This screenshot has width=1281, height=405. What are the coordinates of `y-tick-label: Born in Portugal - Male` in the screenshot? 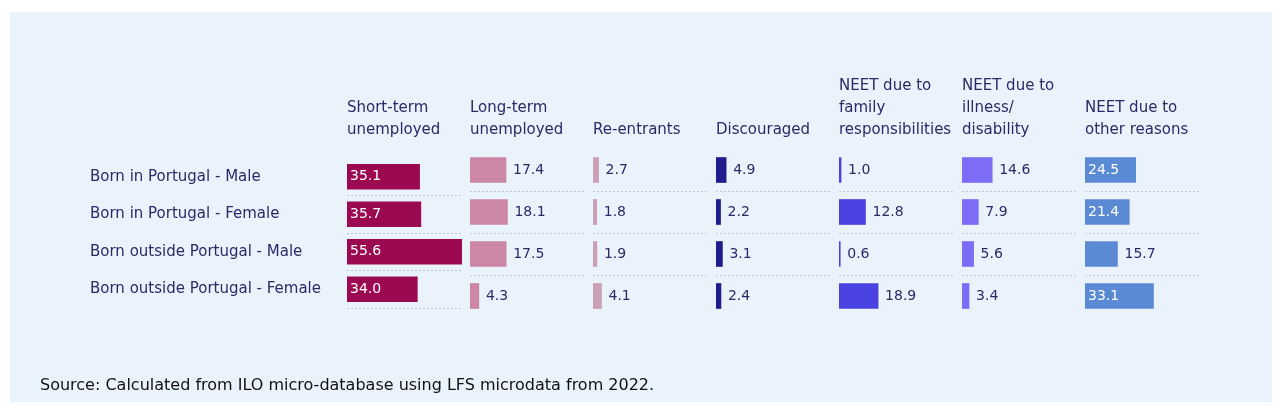 It's located at (175, 175).